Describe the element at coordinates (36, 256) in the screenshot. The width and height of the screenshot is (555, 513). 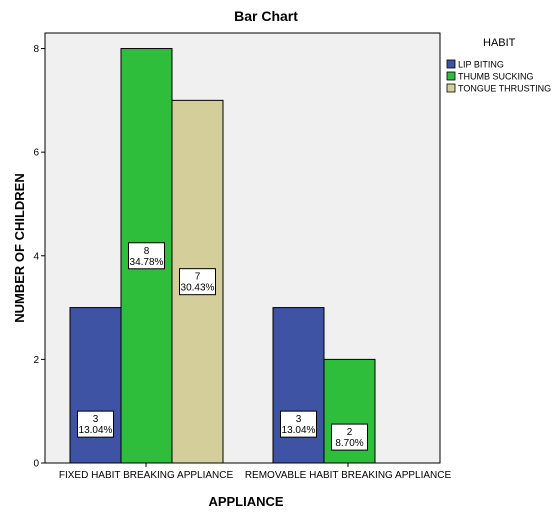
I see `y-tick-label: 4` at that location.